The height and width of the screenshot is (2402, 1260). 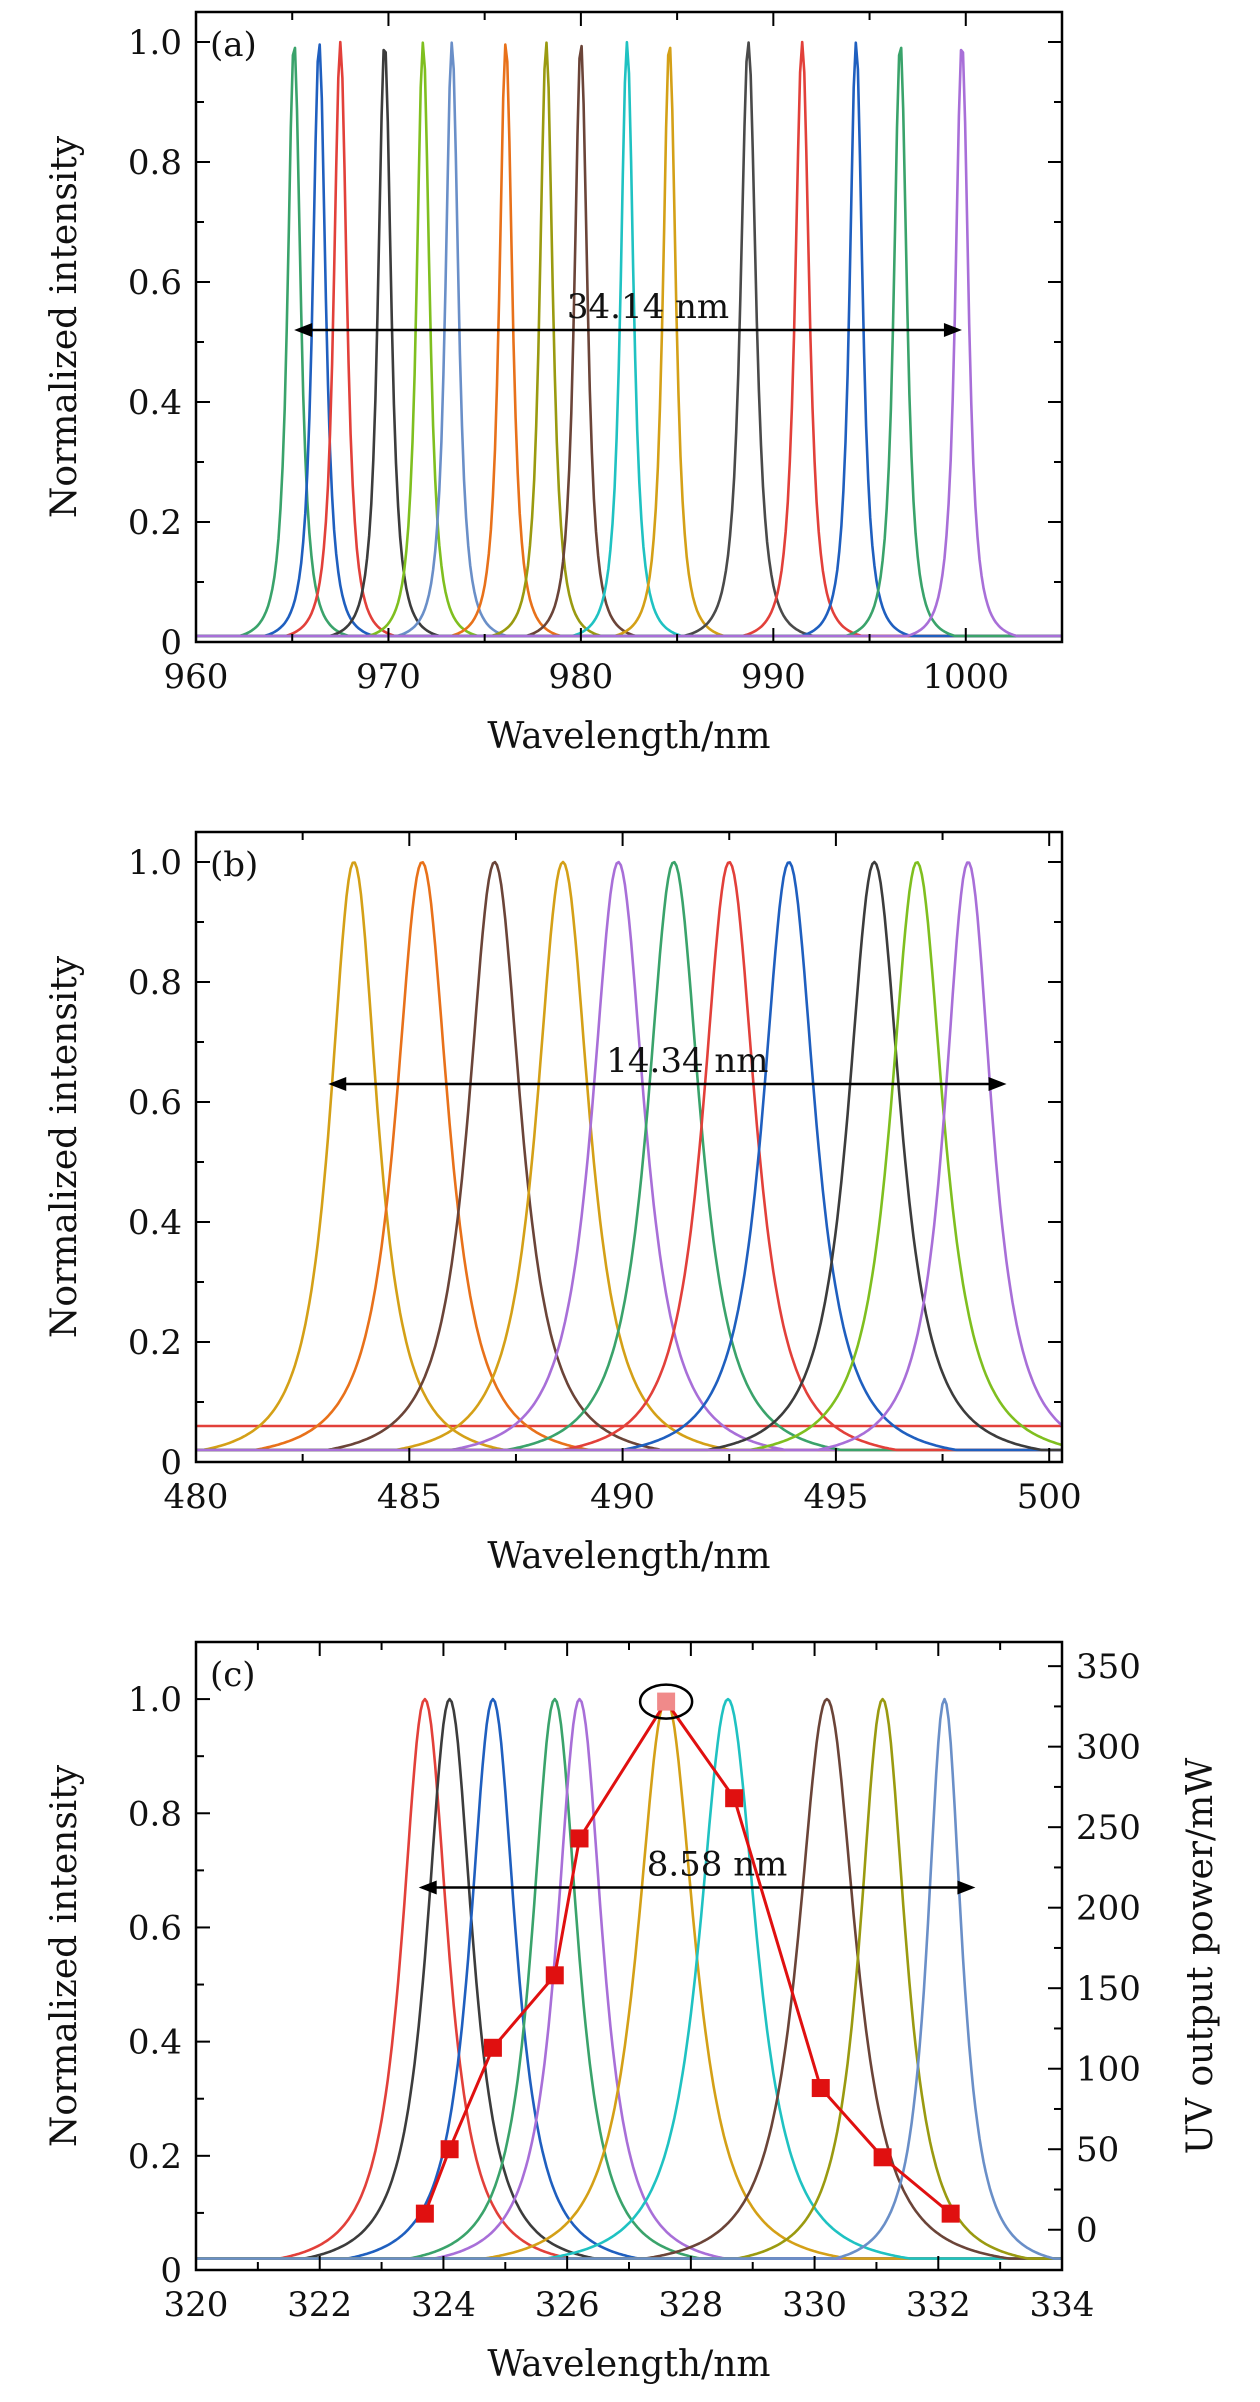 I want to click on range-label: 34.14 nm, so click(x=648, y=307).